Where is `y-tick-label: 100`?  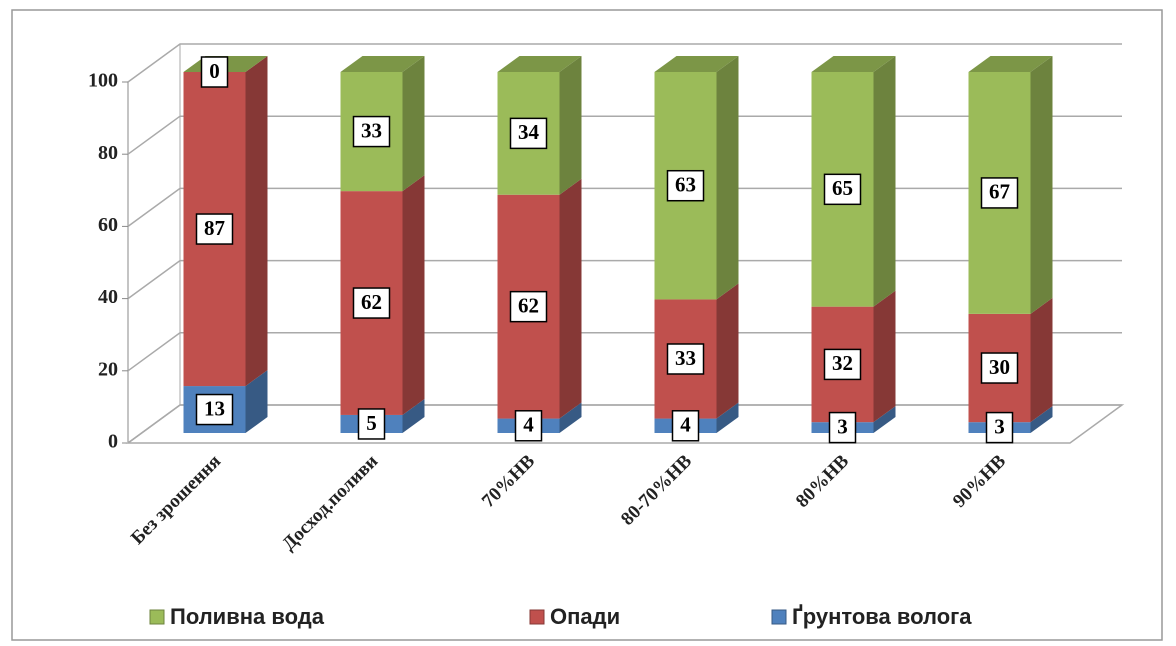
y-tick-label: 100 is located at coordinates (103, 81).